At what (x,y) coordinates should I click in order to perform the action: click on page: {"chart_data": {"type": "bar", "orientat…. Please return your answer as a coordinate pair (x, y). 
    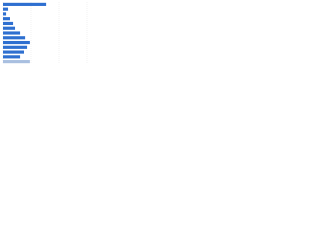
    Looking at the image, I should click on (50, 35).